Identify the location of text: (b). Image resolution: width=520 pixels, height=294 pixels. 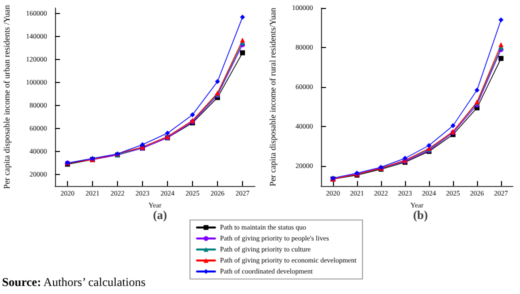
(420, 215).